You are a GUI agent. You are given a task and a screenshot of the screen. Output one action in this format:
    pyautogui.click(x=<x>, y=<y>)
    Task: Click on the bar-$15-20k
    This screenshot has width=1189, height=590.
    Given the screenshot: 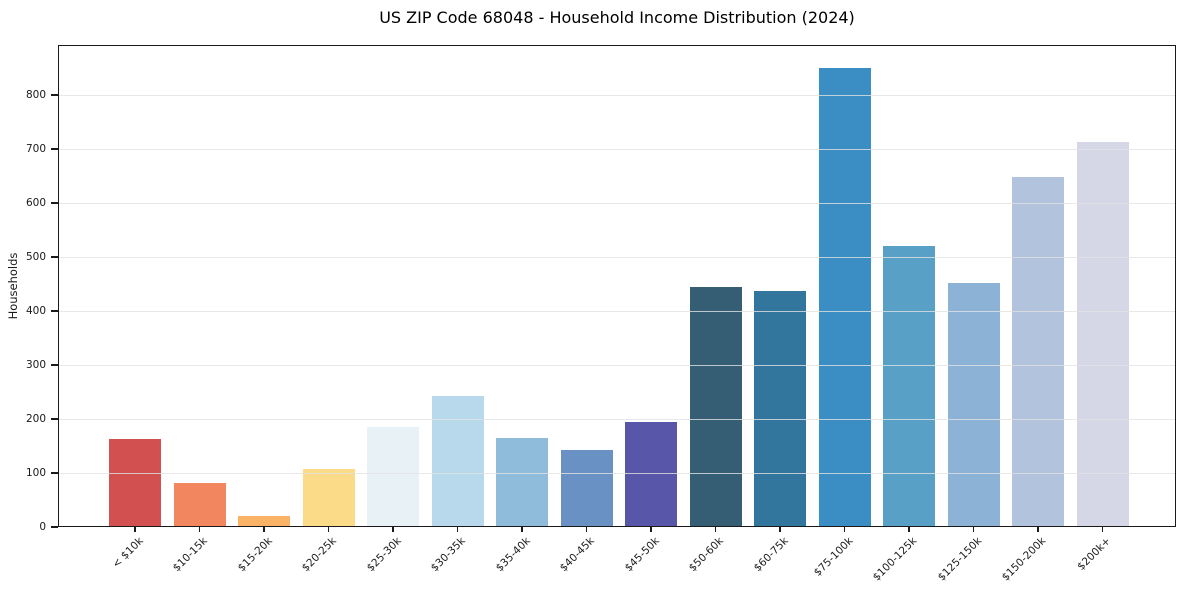 What is the action you would take?
    pyautogui.click(x=264, y=521)
    